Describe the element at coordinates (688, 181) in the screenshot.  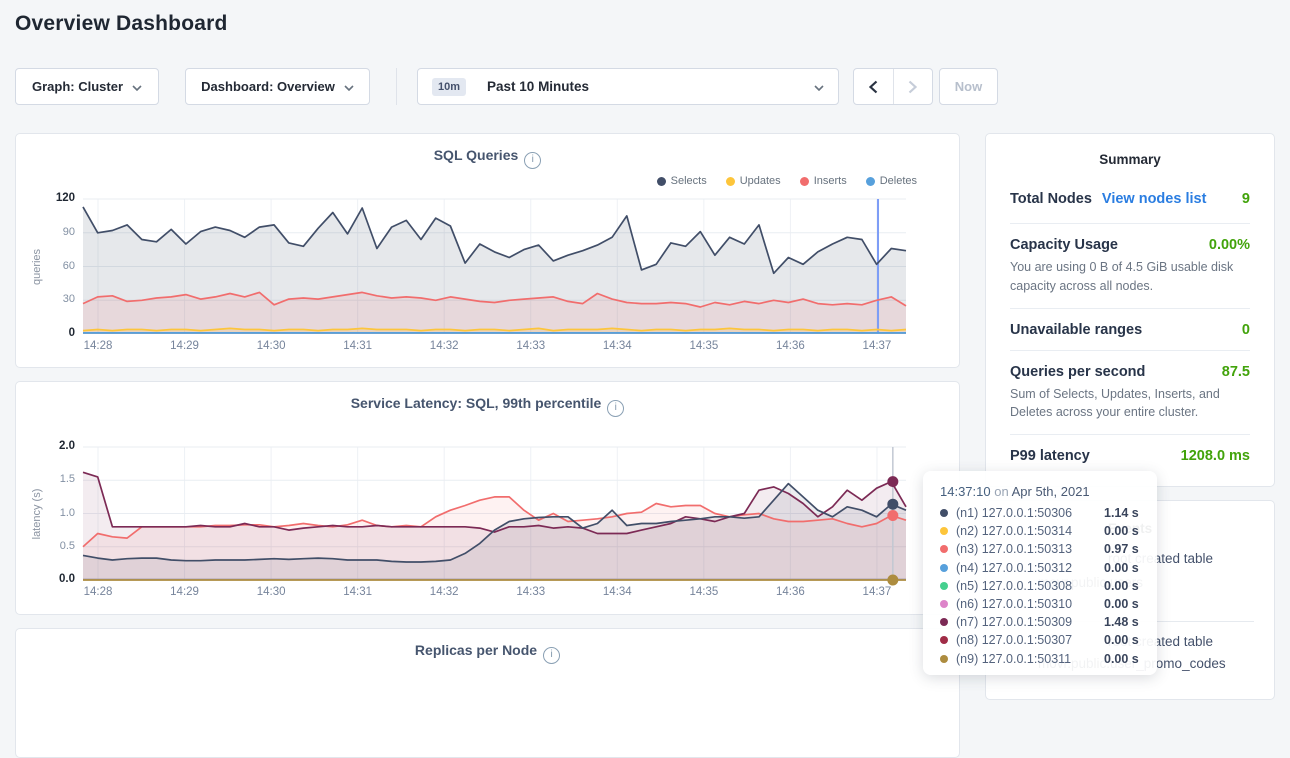
I see `legend-label: Selects` at that location.